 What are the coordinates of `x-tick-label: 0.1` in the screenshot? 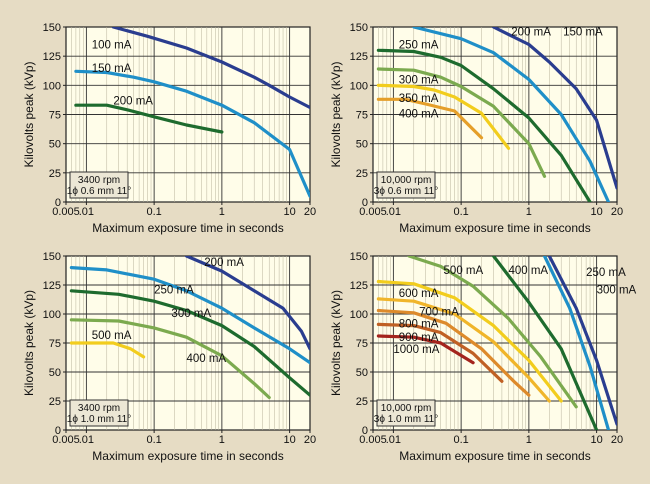 It's located at (460, 212).